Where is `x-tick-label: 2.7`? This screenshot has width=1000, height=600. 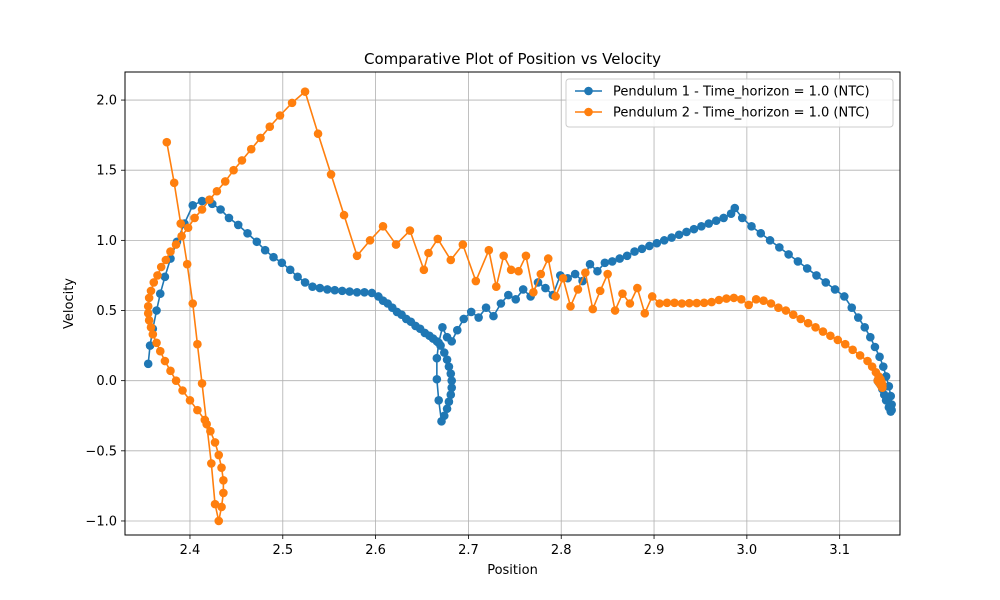
x-tick-label: 2.7 is located at coordinates (468, 550).